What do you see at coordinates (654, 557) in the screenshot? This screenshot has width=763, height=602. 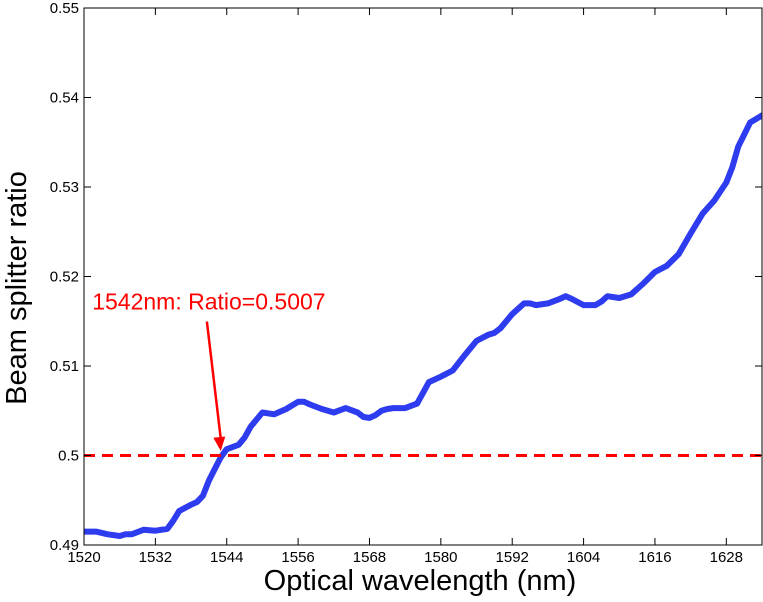 I see `x-tick-label: 1616` at bounding box center [654, 557].